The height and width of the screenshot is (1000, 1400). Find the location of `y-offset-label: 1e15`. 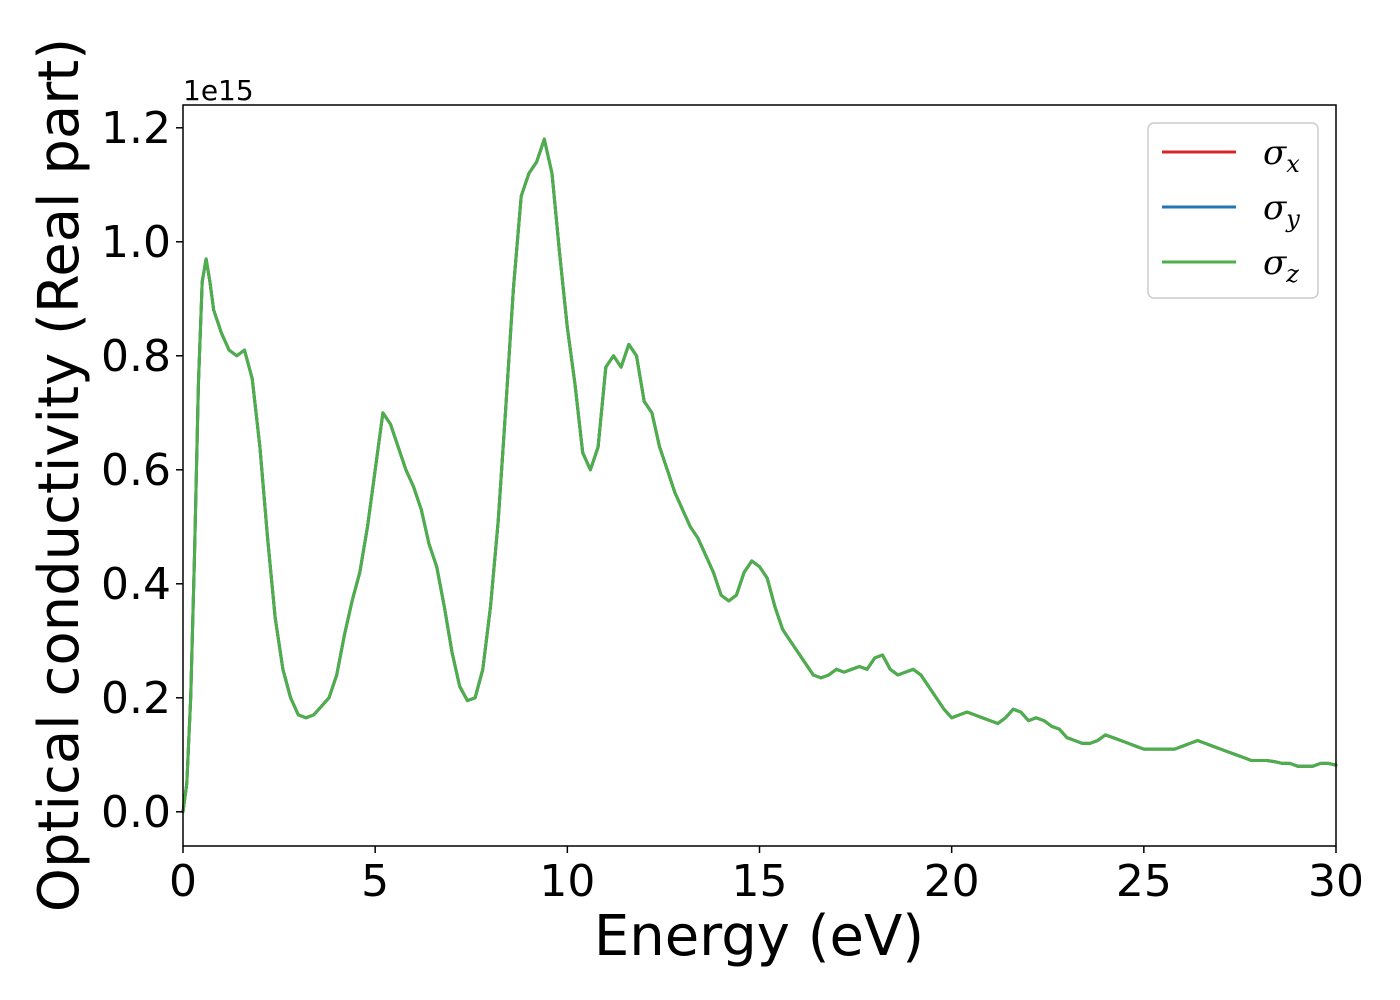

y-offset-label: 1e15 is located at coordinates (218, 90).